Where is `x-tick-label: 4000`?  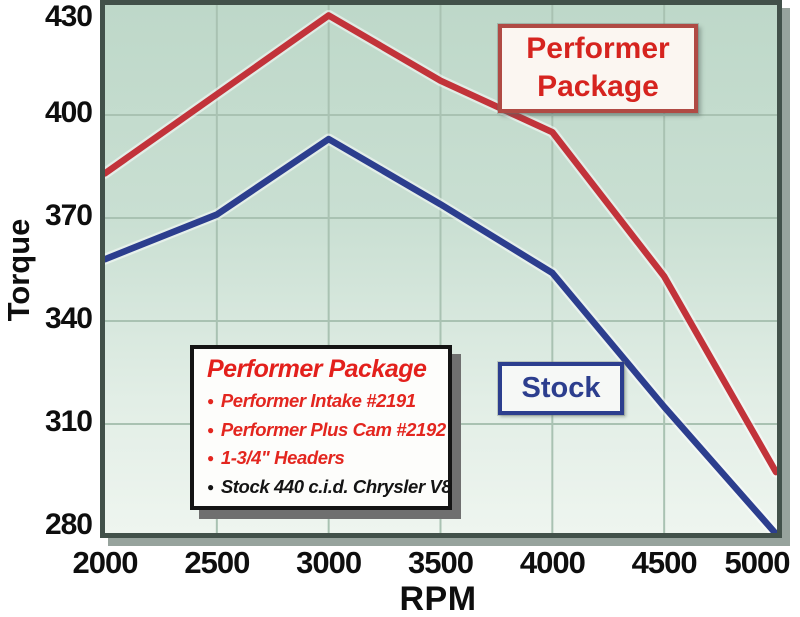
x-tick-label: 4000 is located at coordinates (552, 562).